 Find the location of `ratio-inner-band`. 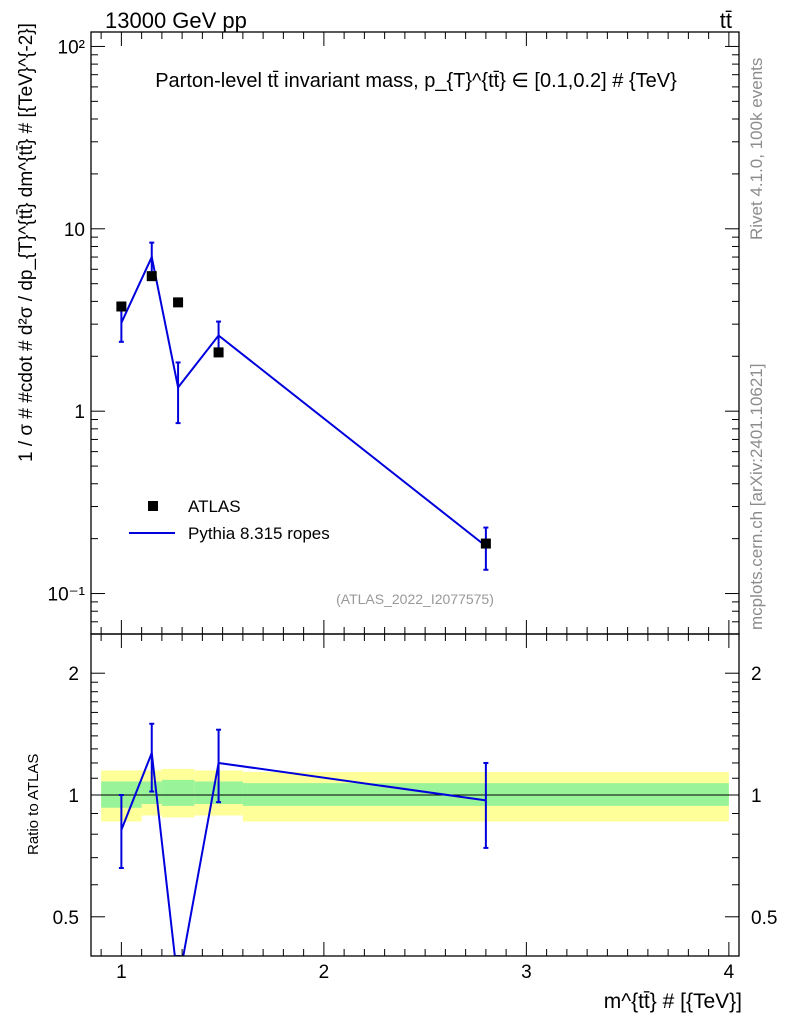

ratio-inner-band is located at coordinates (178, 792).